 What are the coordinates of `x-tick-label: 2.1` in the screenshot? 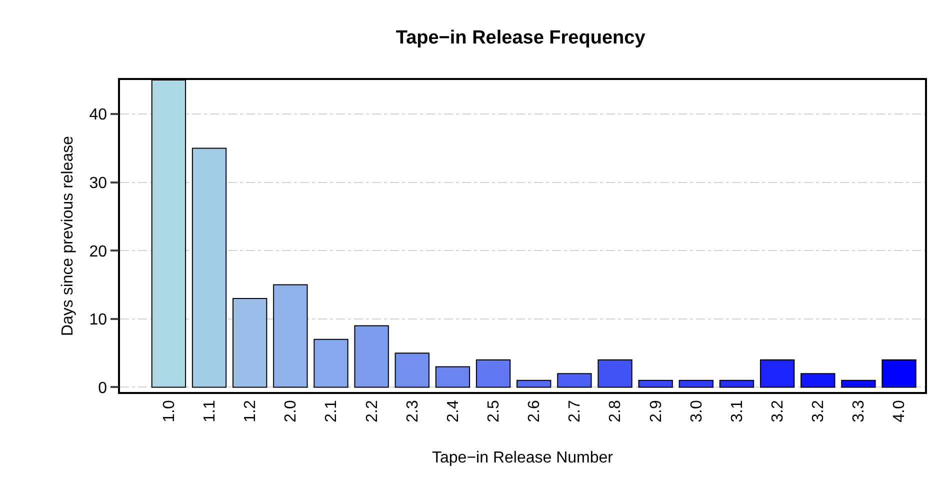 It's located at (331, 411).